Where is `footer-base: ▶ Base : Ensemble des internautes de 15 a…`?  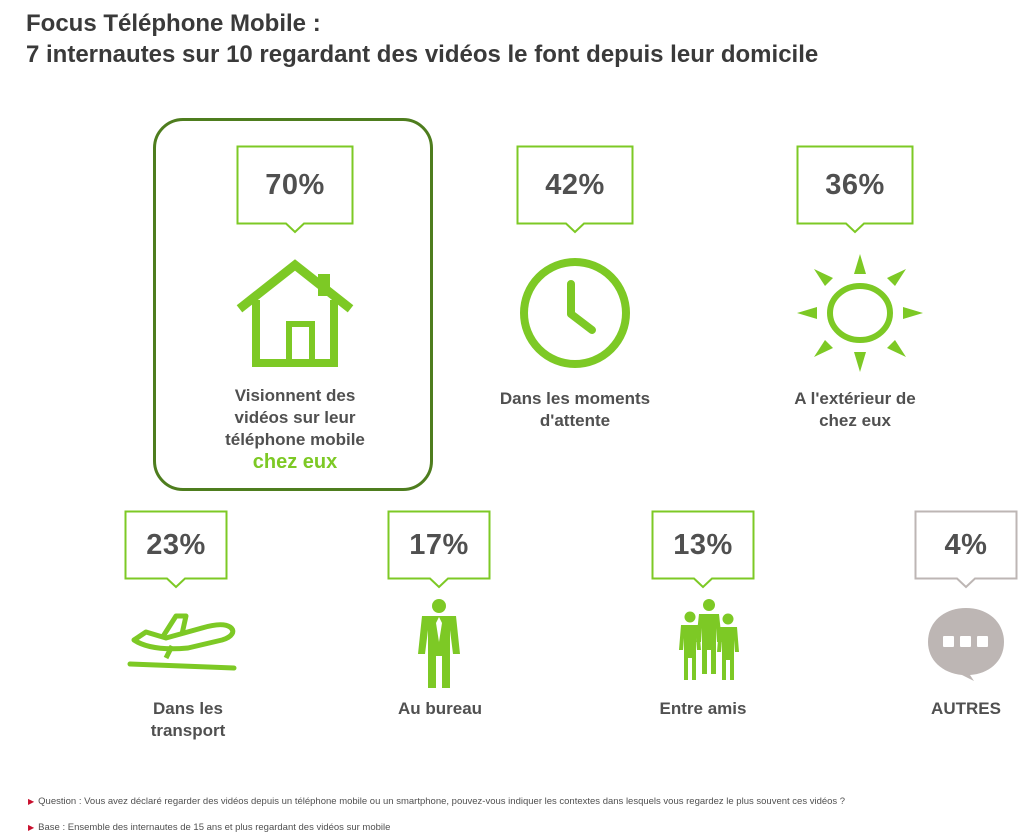 footer-base: ▶ Base : Ensemble des internautes de 15 a… is located at coordinates (209, 827).